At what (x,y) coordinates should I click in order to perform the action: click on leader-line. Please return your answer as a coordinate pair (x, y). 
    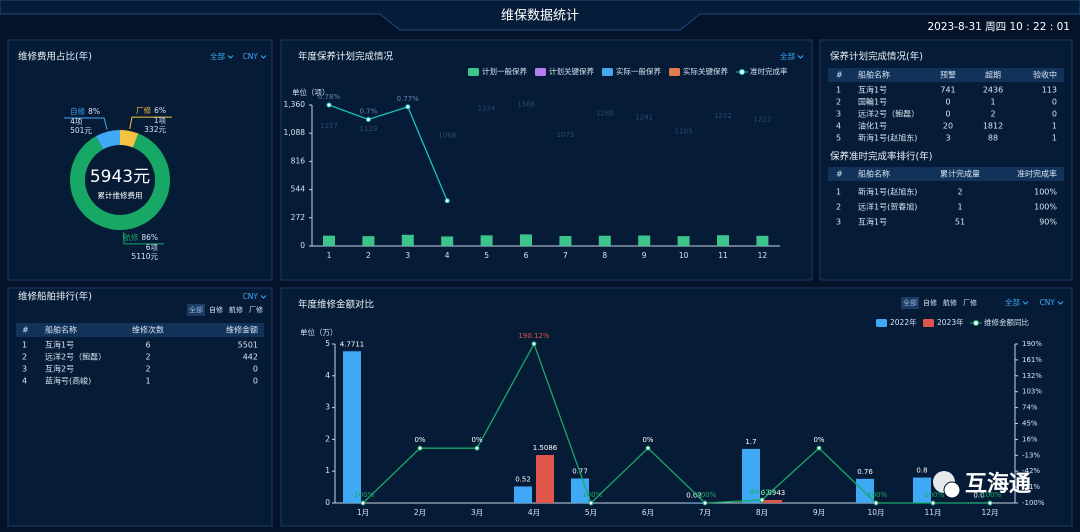
    Looking at the image, I should click on (86, 123).